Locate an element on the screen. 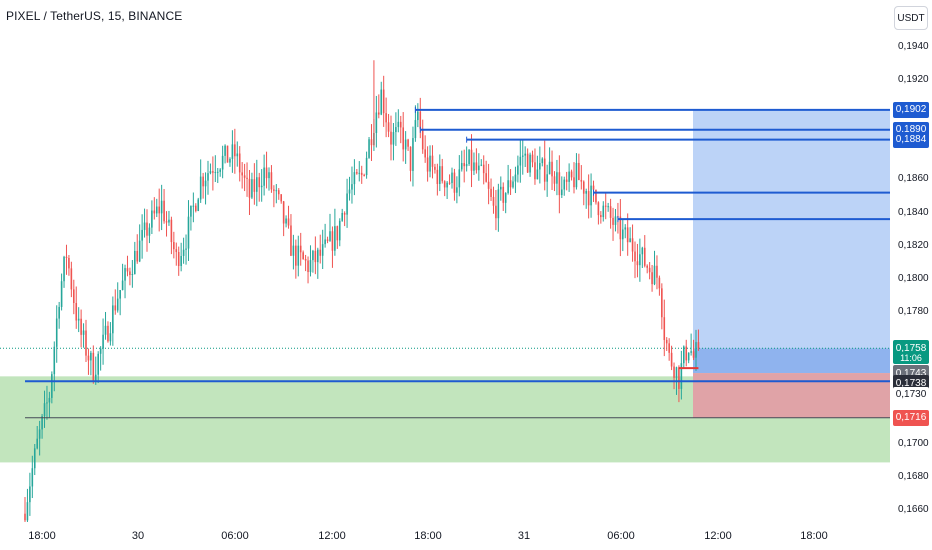  price-label: 0,1884 is located at coordinates (911, 139).